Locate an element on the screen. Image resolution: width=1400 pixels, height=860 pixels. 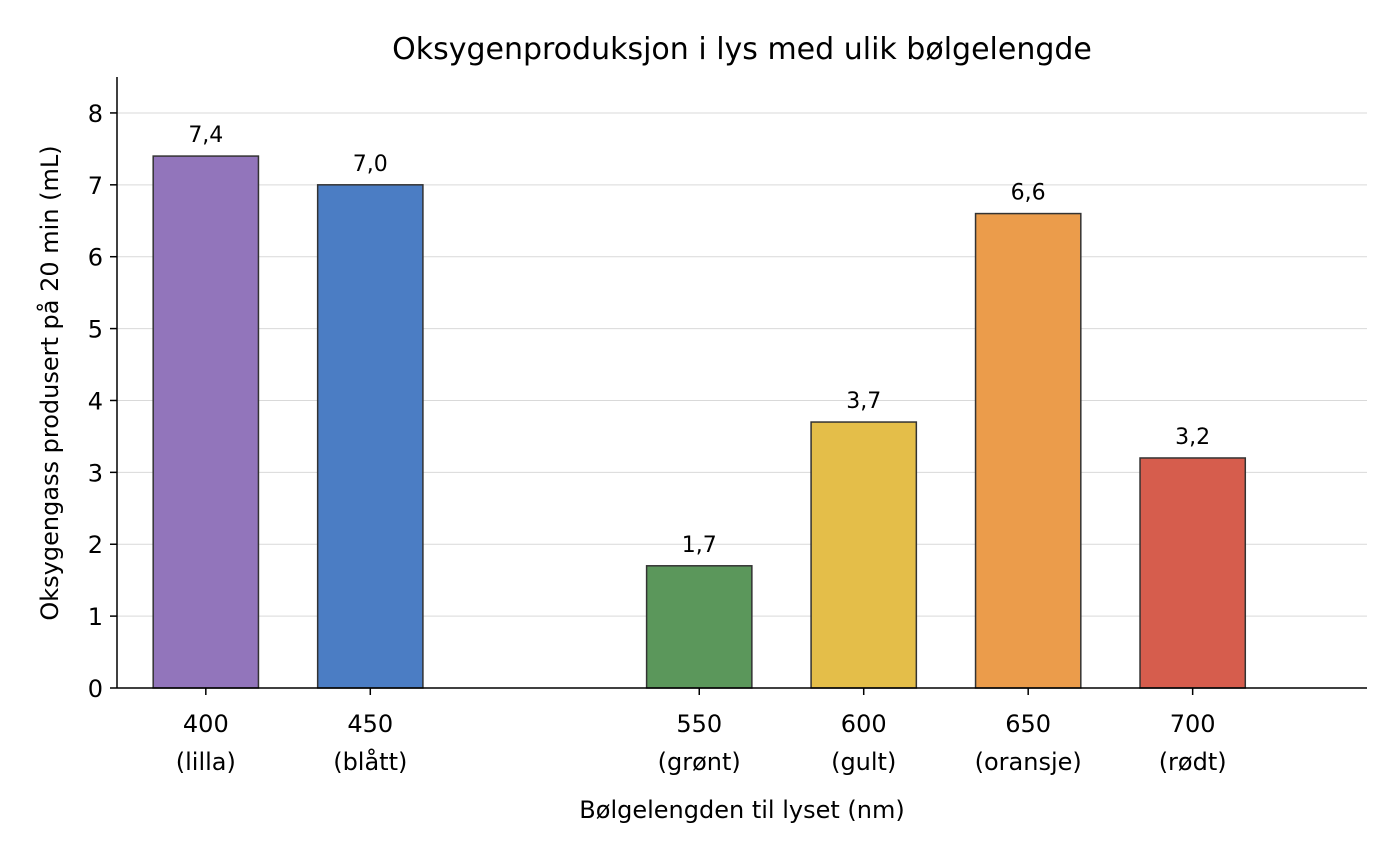
y-axis-label: Oksygengass produsert på 20 min (mL) is located at coordinates (49, 382).